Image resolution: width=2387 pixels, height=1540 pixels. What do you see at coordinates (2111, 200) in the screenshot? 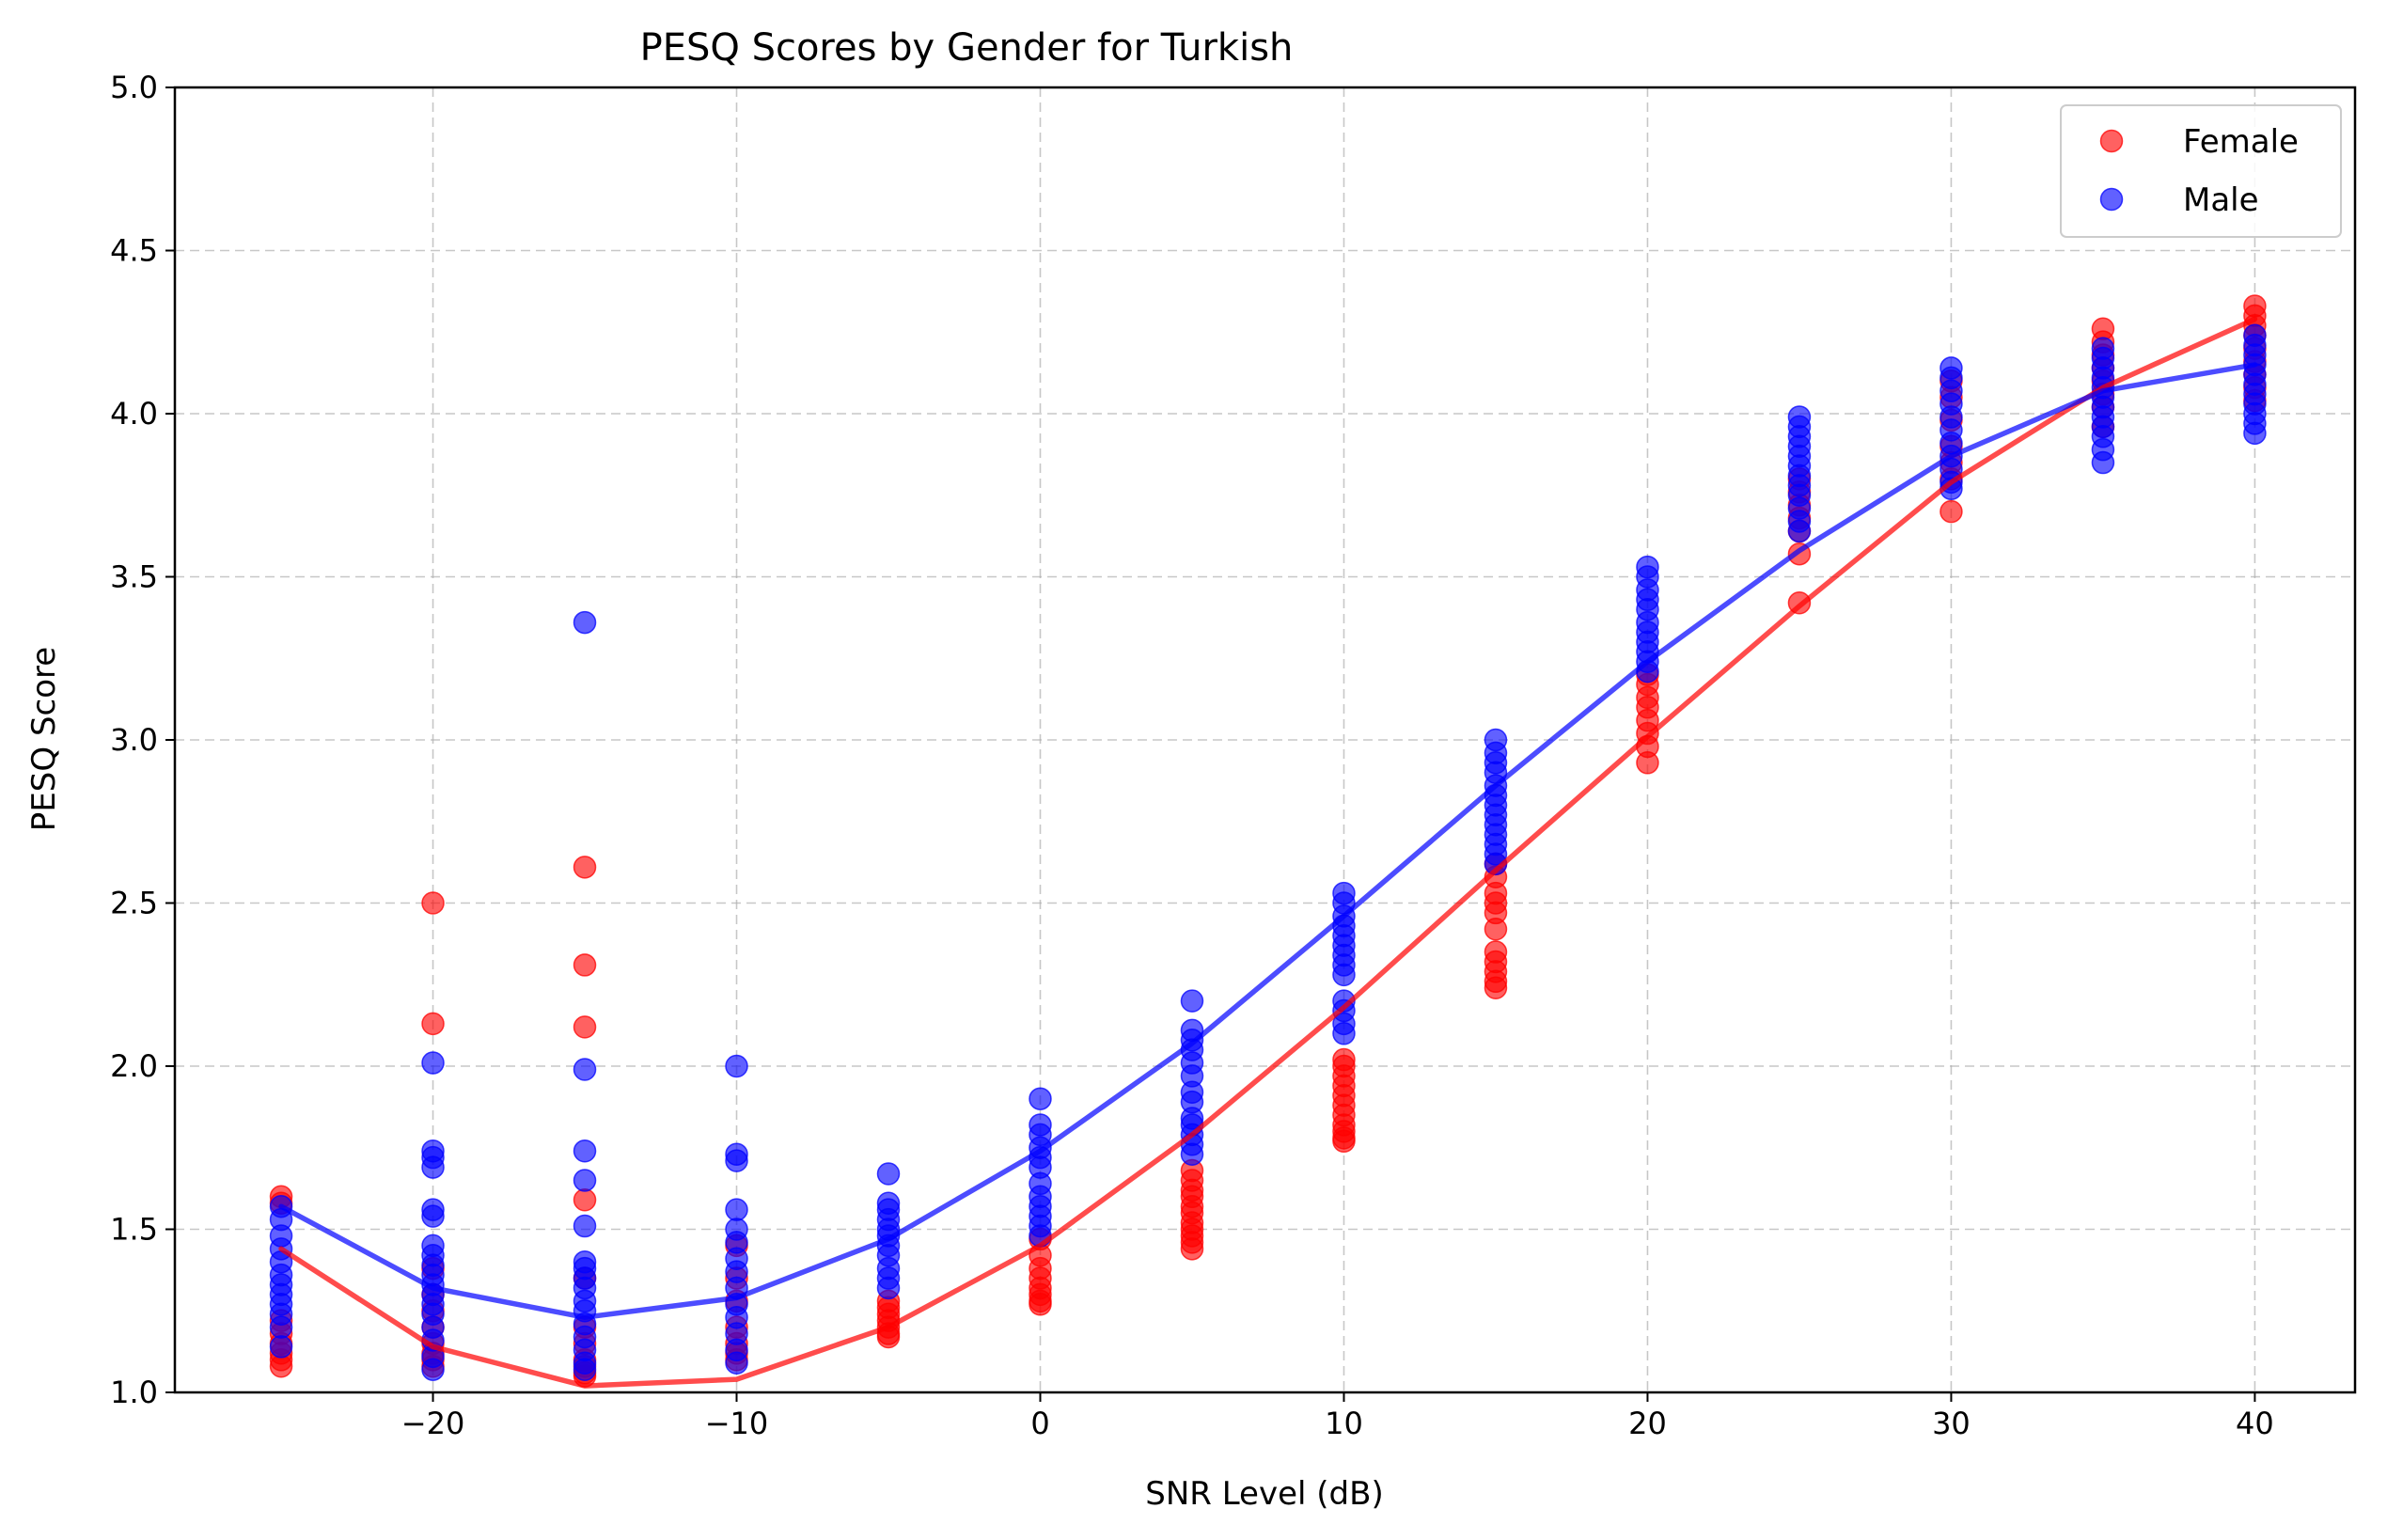
I see `legend-marker-male` at bounding box center [2111, 200].